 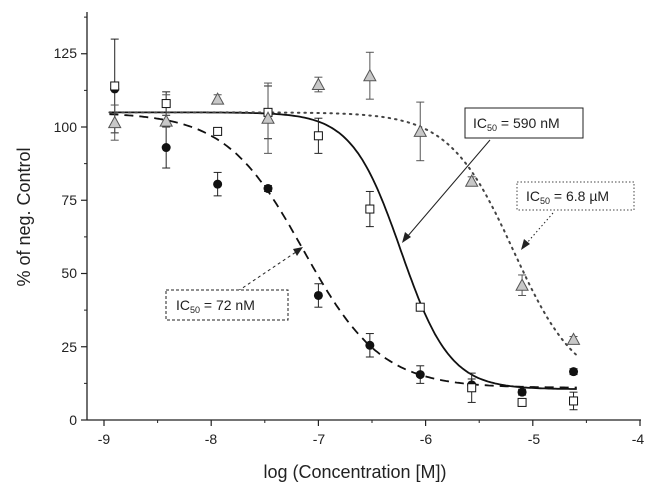 What do you see at coordinates (69, 200) in the screenshot?
I see `y-tick-label: 75` at bounding box center [69, 200].